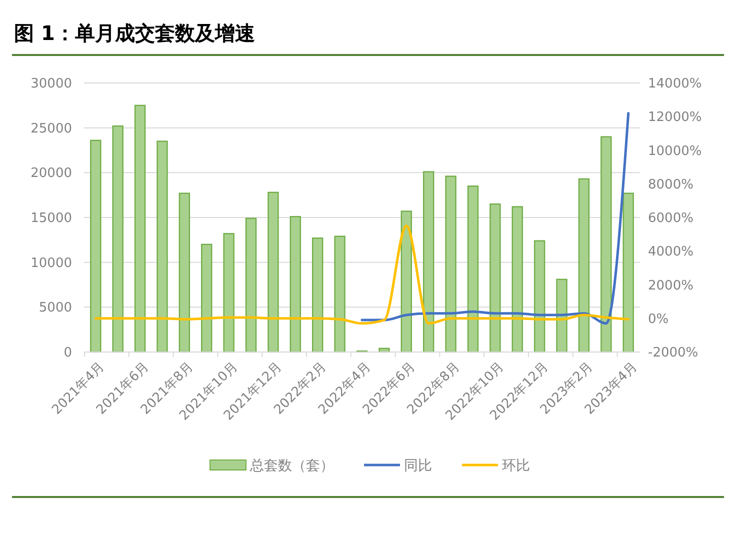 This screenshot has height=544, width=736. Describe the element at coordinates (671, 218) in the screenshot. I see `y2-tick-label: 6000%` at that location.